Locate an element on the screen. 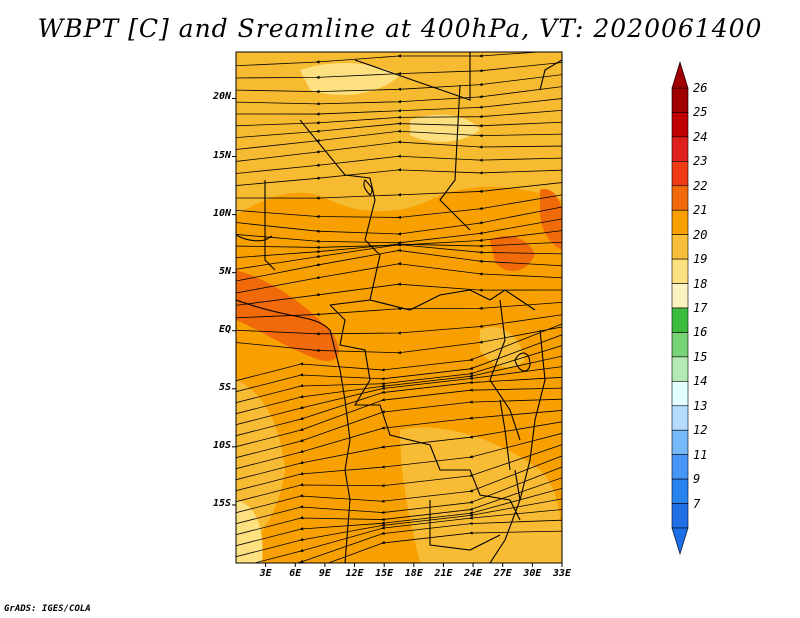 This screenshot has height=618, width=800. colorbar-top-arrow is located at coordinates (680, 74).